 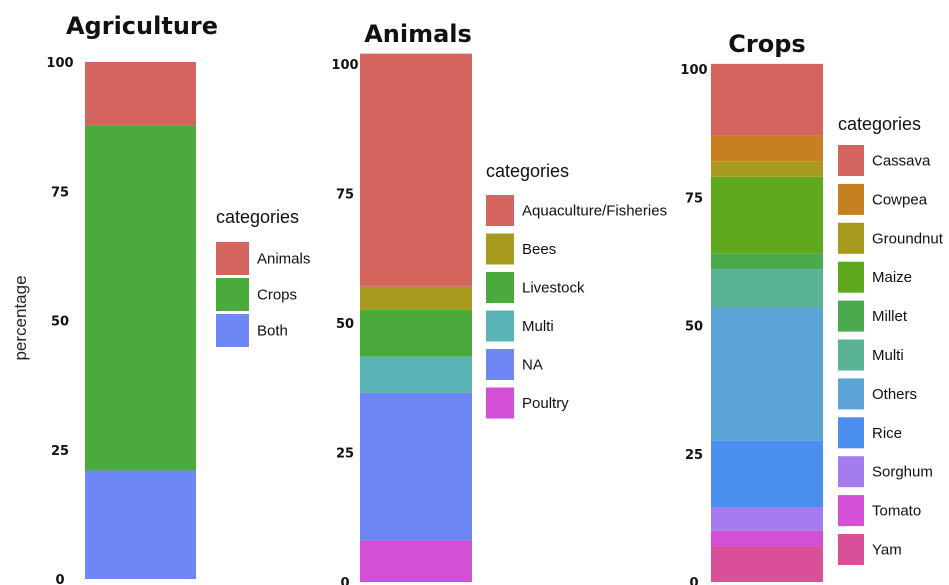 What do you see at coordinates (767, 148) in the screenshot?
I see `bar-segment-cowpea` at bounding box center [767, 148].